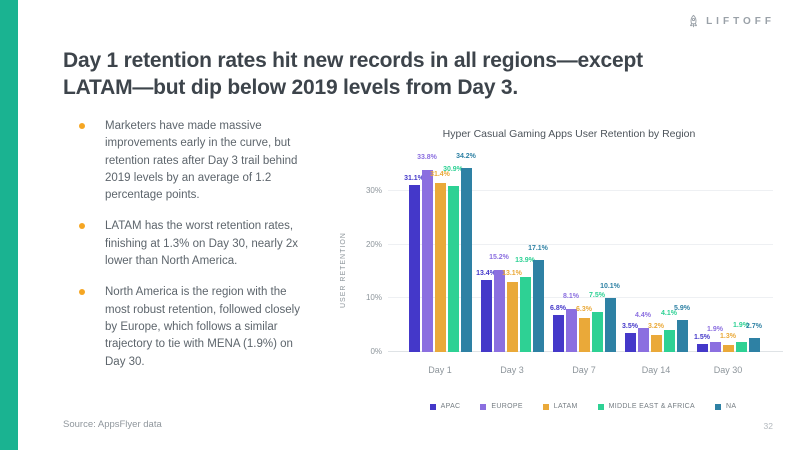 This screenshot has height=450, width=800. Describe the element at coordinates (583, 406) in the screenshot. I see `legend: APAC EUROPE LATAM MIDDLE EAST & AFRICA NA` at that location.